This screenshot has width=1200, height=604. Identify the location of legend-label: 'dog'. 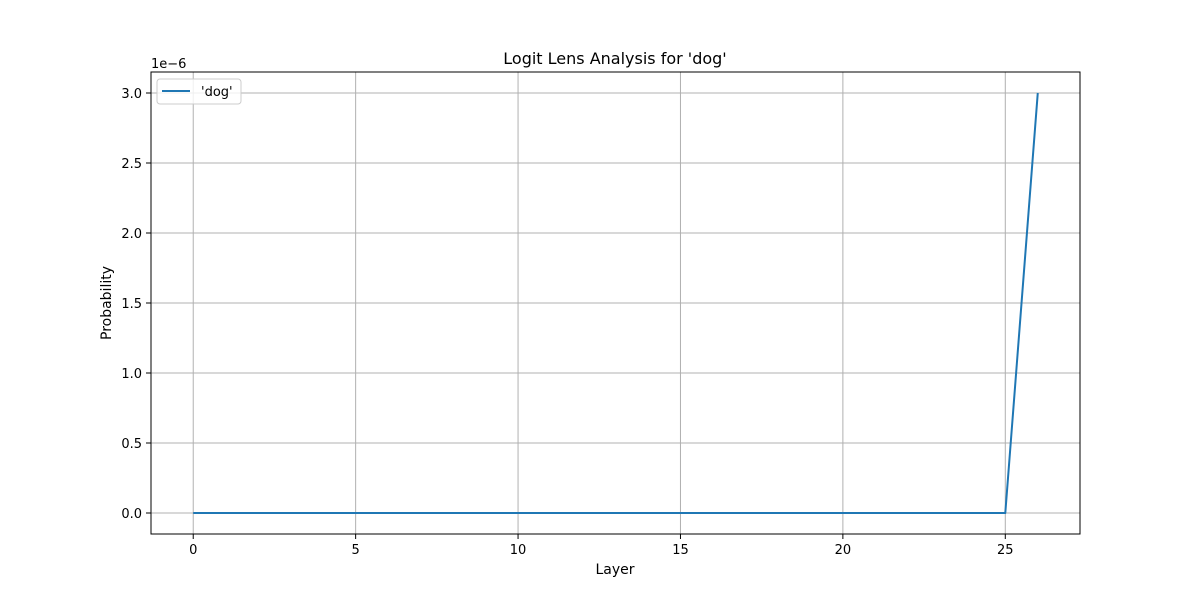
(217, 92).